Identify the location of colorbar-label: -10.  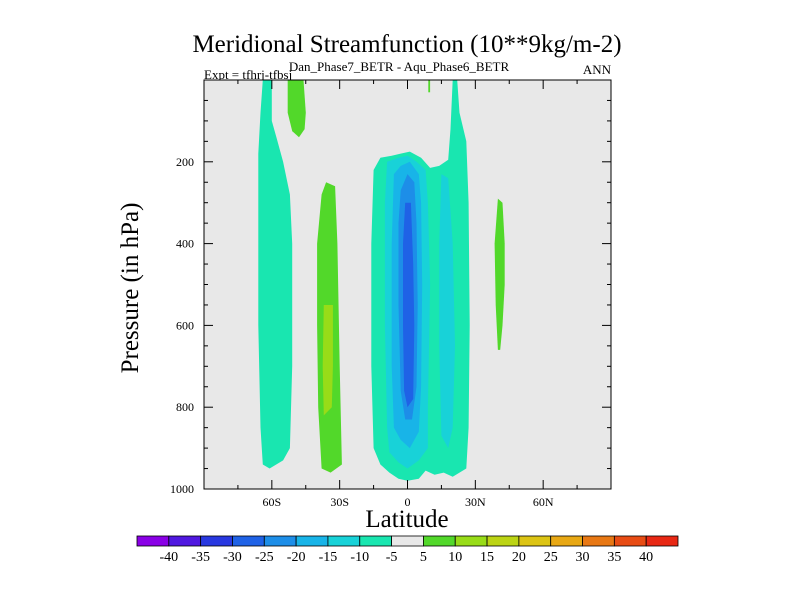
(359, 557).